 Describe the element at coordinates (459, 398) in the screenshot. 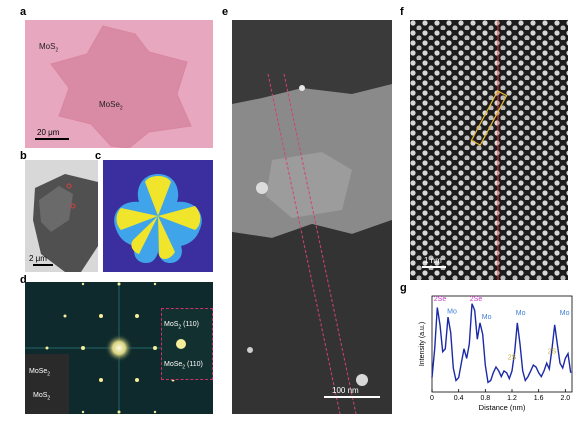

I see `x-tick-label: 0.4` at that location.